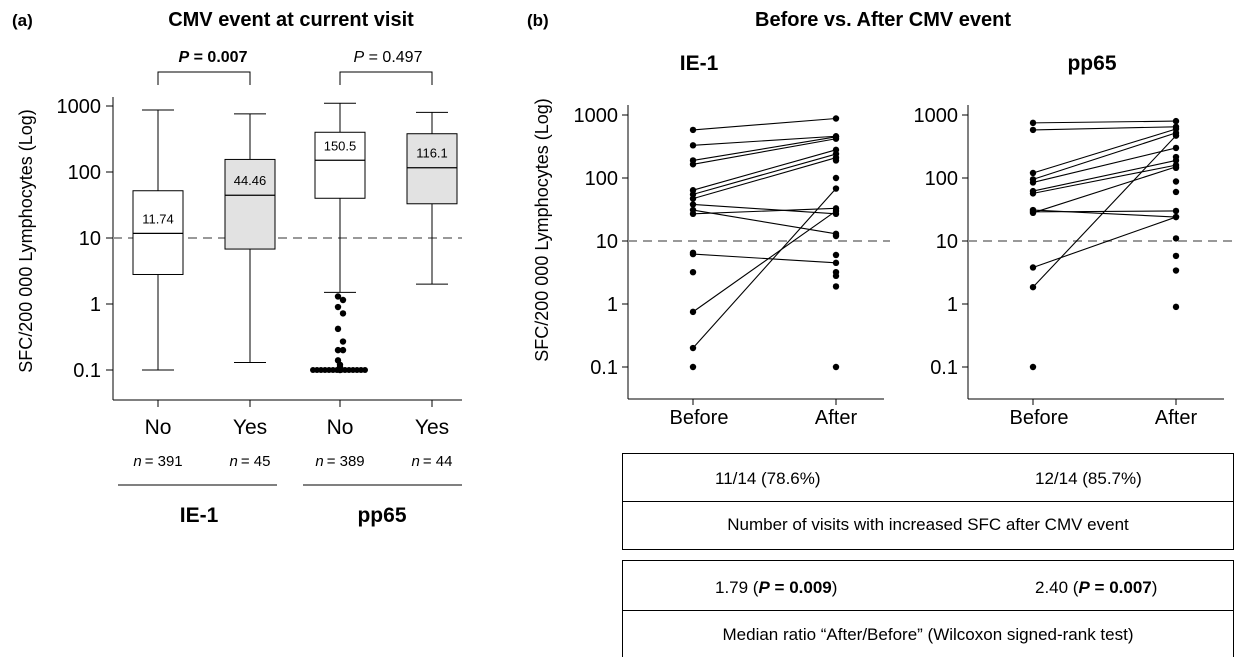 The image size is (1244, 657). What do you see at coordinates (1088, 478) in the screenshot?
I see `pp65-increase-count: 12/14 (85.7%)` at bounding box center [1088, 478].